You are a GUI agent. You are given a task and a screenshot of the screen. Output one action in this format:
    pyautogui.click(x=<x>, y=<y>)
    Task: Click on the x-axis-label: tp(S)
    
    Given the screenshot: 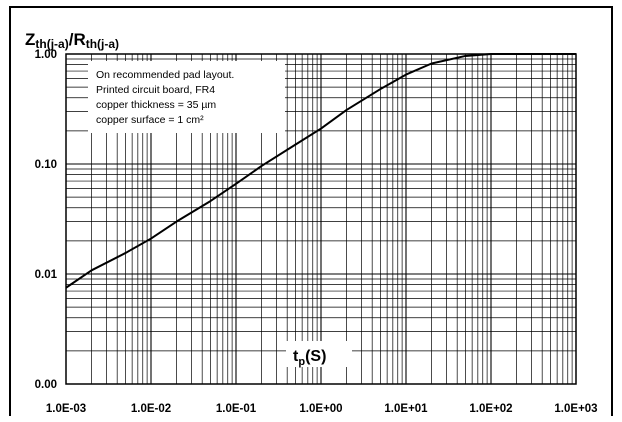 What is the action you would take?
    pyautogui.click(x=309, y=358)
    